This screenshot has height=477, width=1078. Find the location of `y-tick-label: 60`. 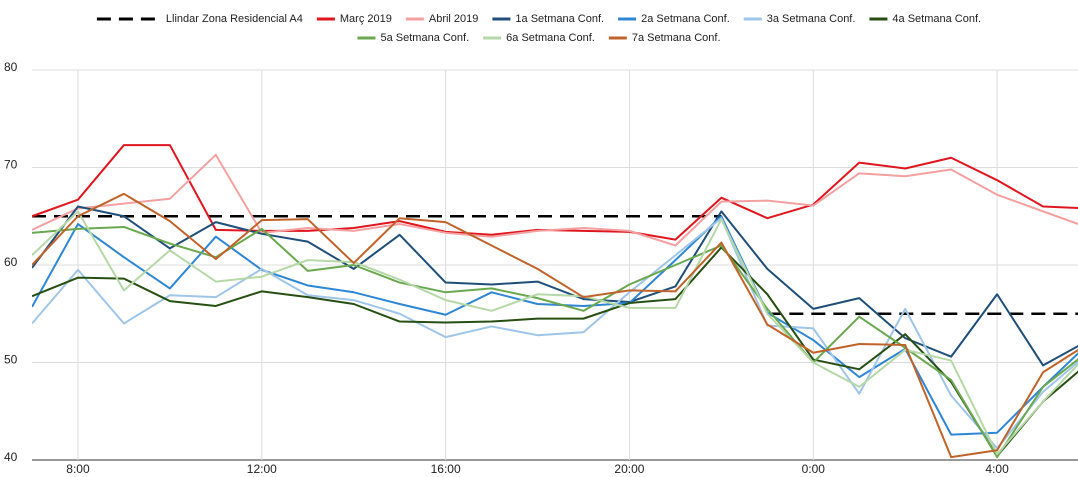

y-tick-label: 60 is located at coordinates (11, 262).